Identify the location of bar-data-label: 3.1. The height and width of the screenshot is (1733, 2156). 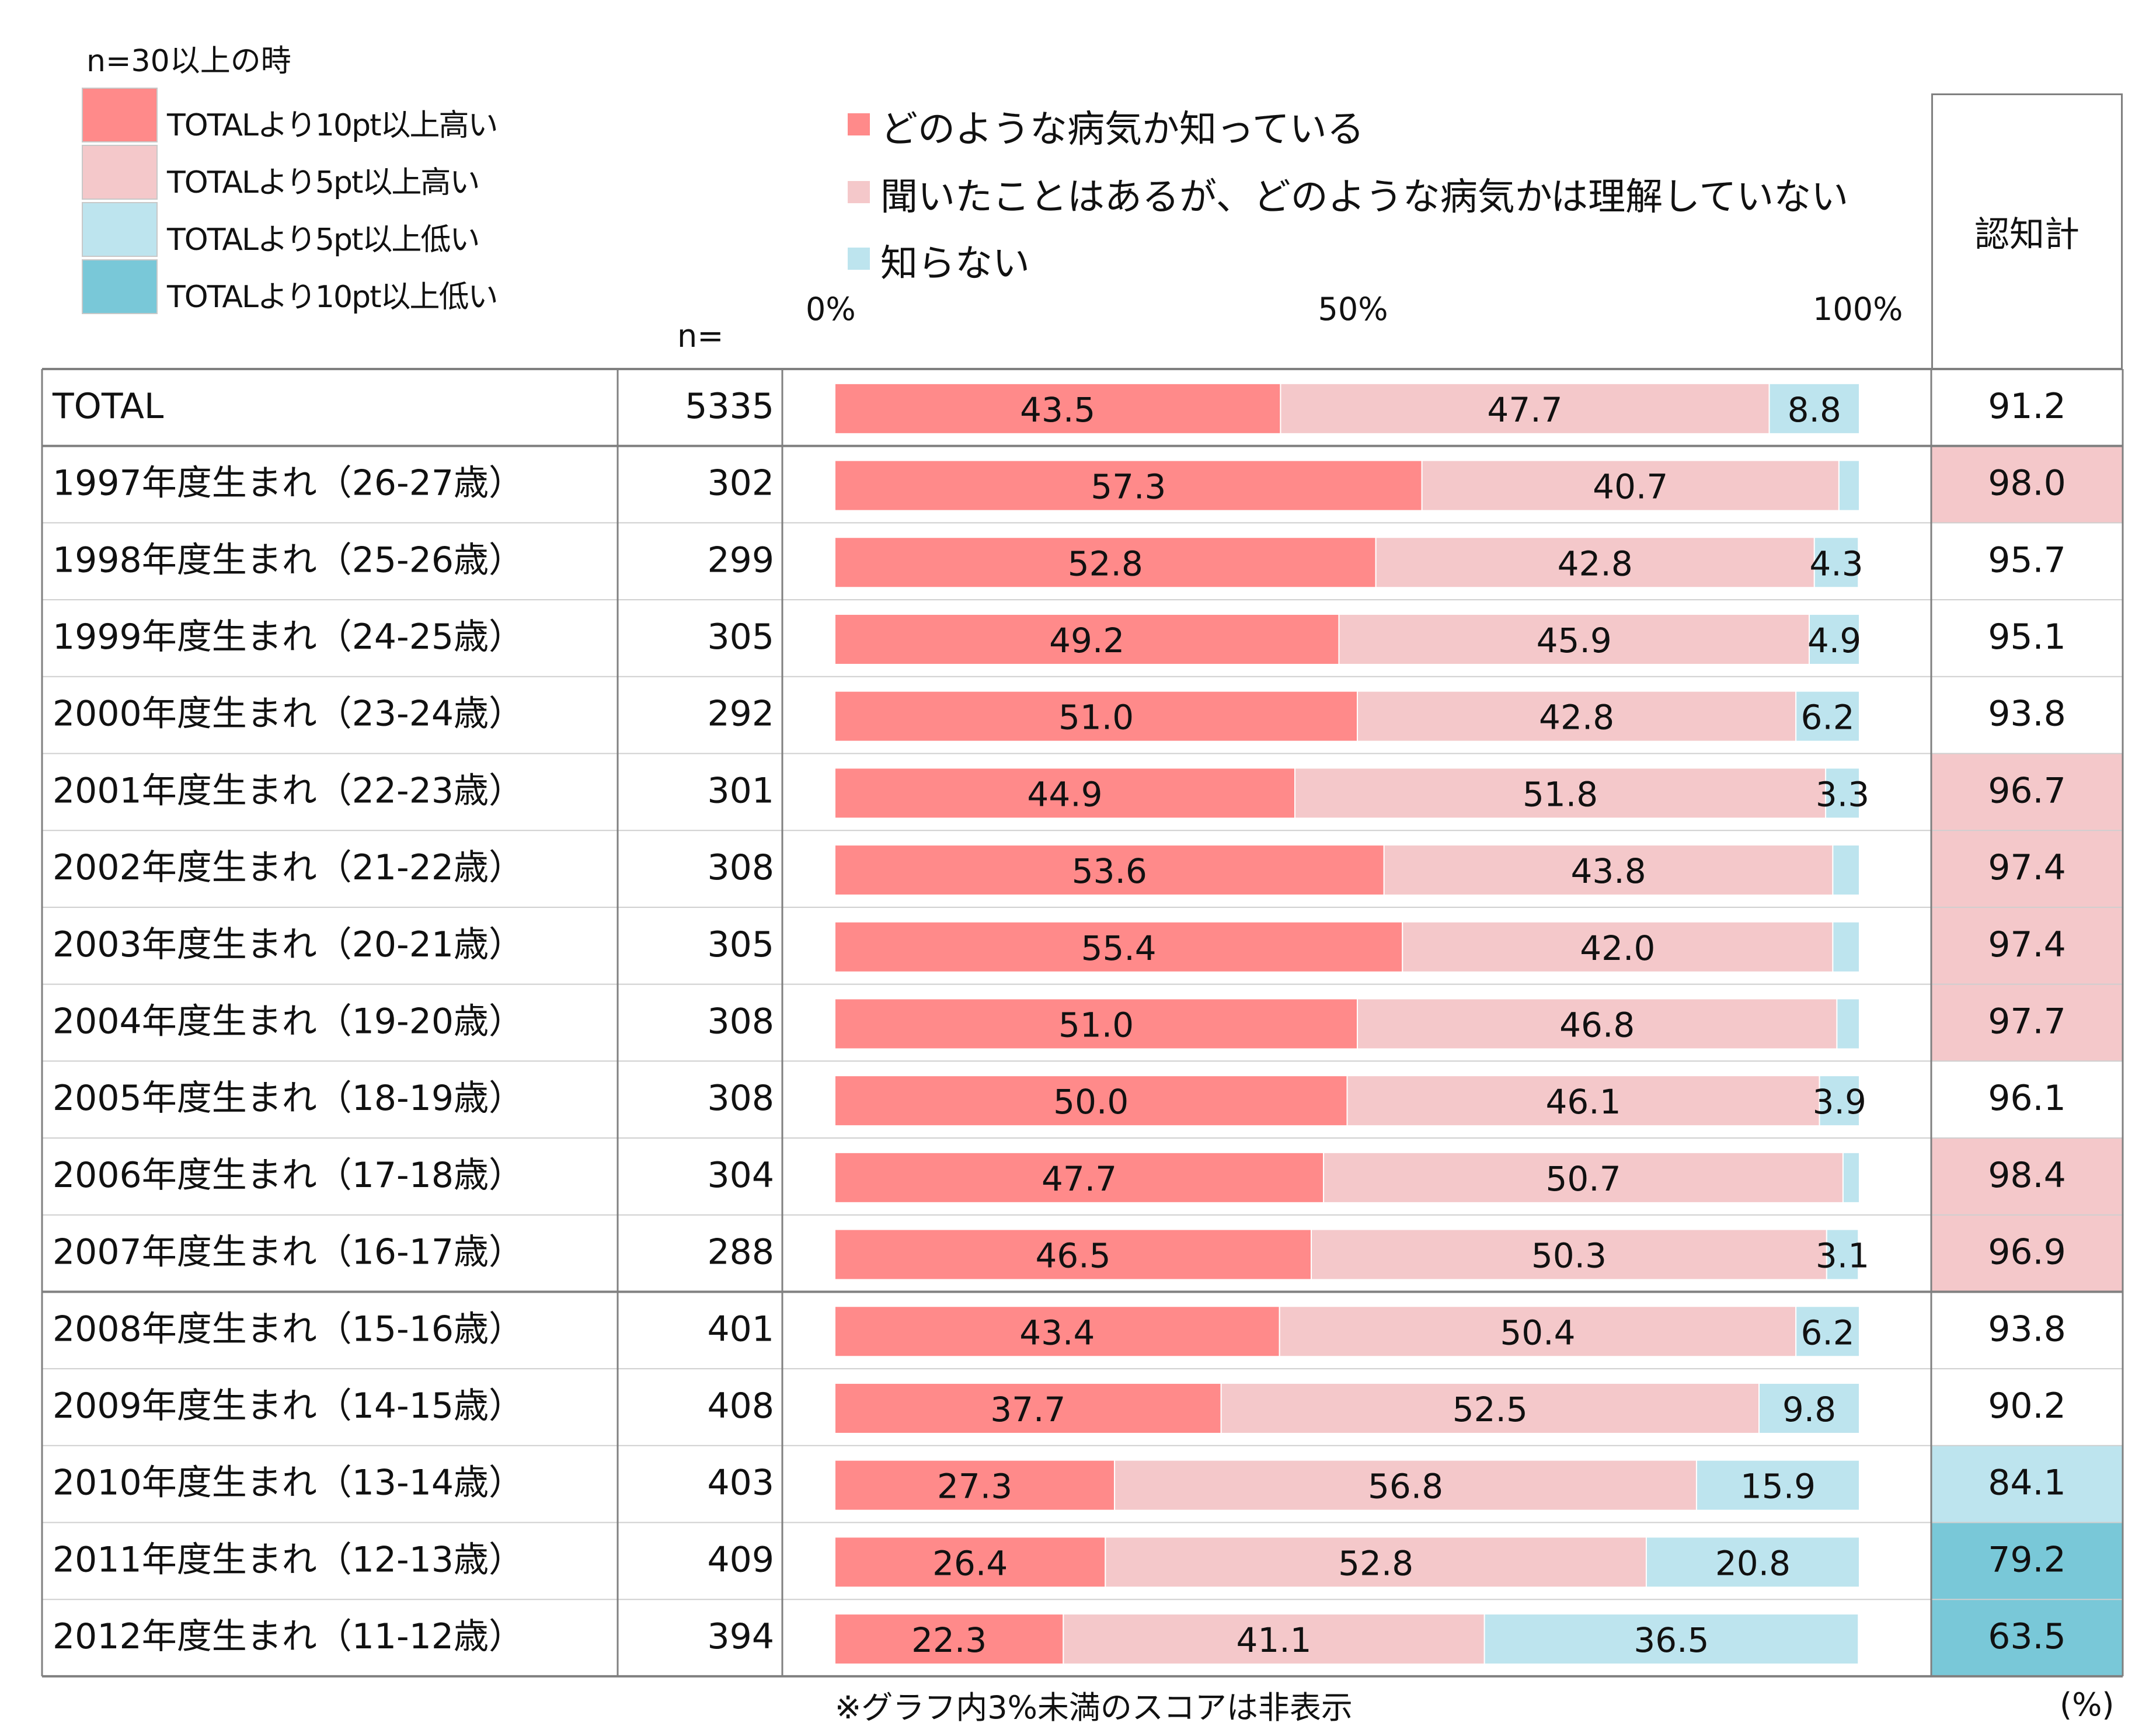
(1842, 1256).